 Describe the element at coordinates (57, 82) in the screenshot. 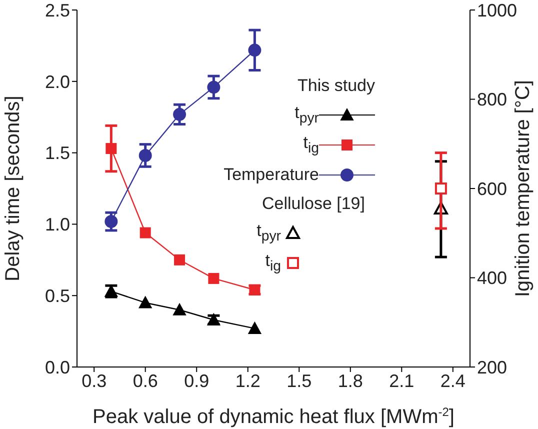

I see `y-tick-label: 2.0` at that location.